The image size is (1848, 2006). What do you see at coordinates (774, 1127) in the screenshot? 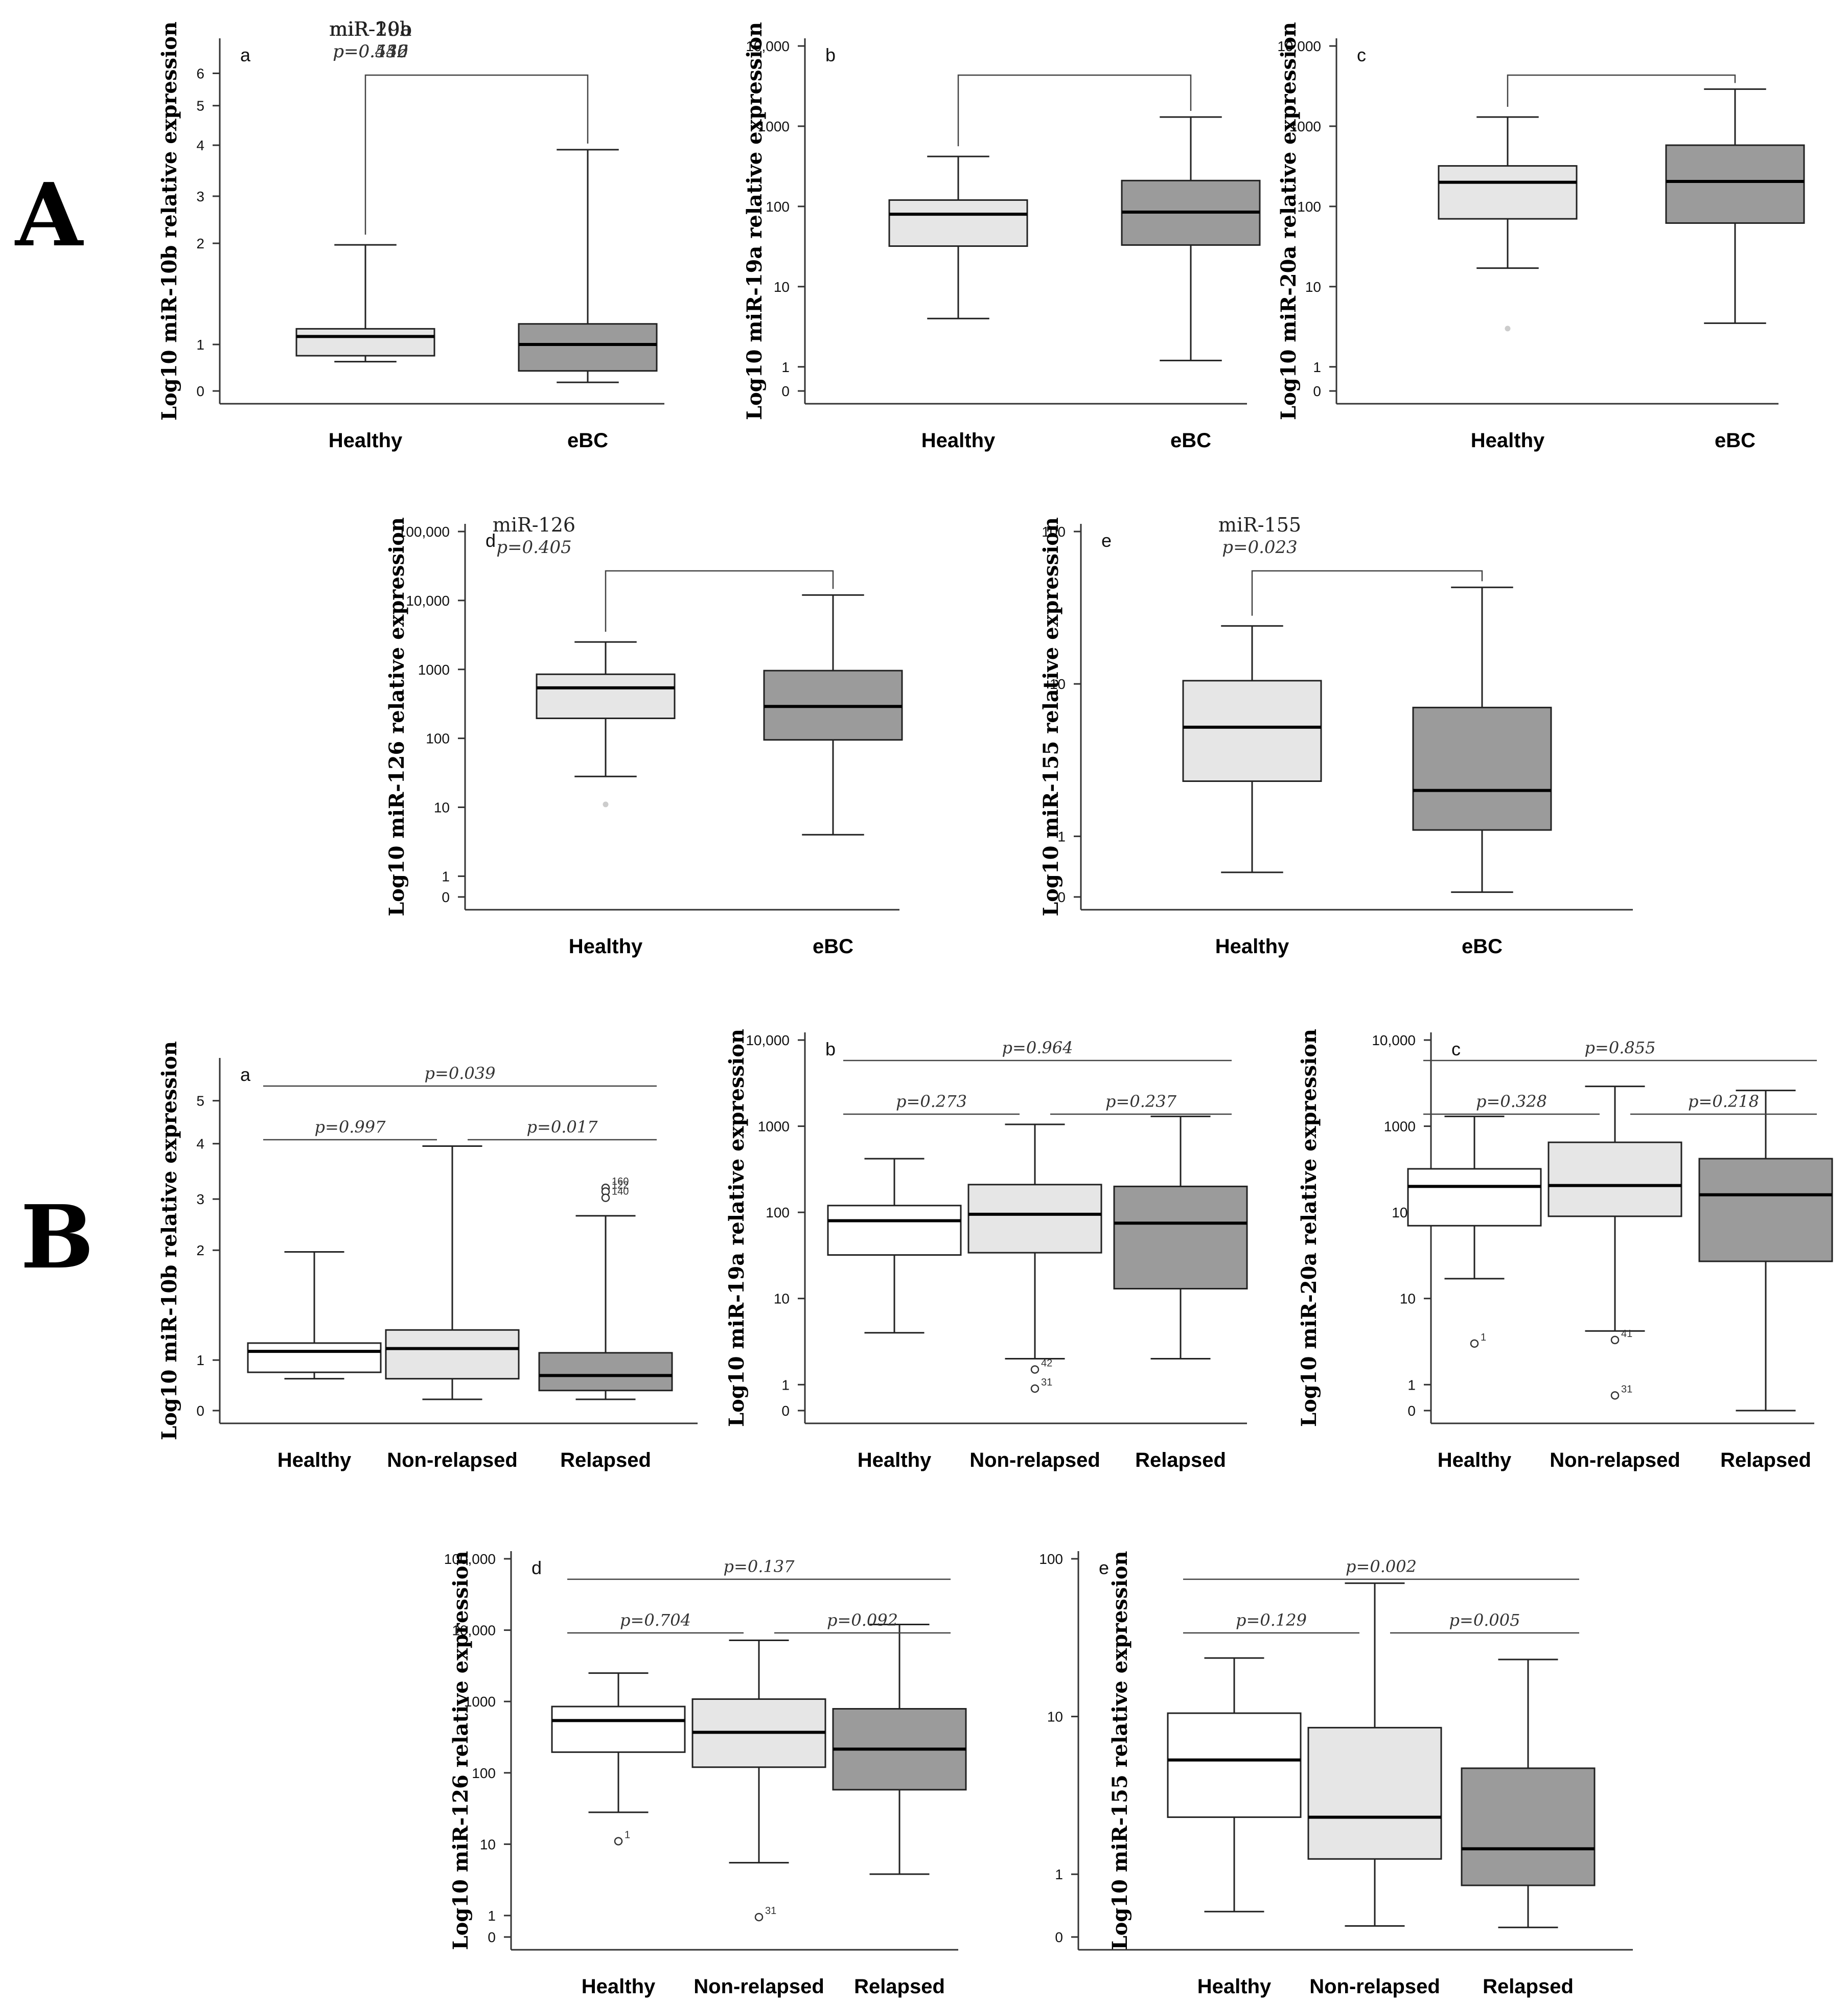
I see `bb-y-tick-label: 1000` at bounding box center [774, 1127].